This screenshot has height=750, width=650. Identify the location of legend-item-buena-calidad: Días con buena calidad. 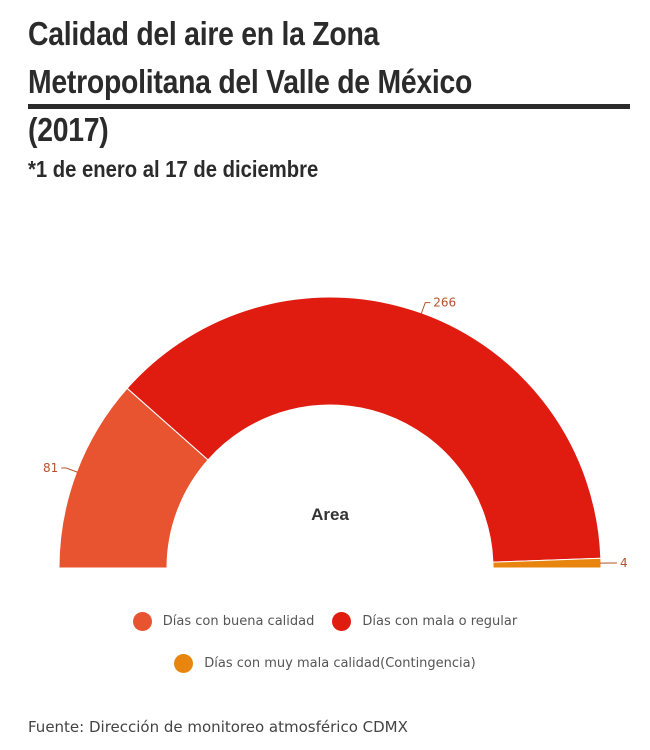
(223, 621).